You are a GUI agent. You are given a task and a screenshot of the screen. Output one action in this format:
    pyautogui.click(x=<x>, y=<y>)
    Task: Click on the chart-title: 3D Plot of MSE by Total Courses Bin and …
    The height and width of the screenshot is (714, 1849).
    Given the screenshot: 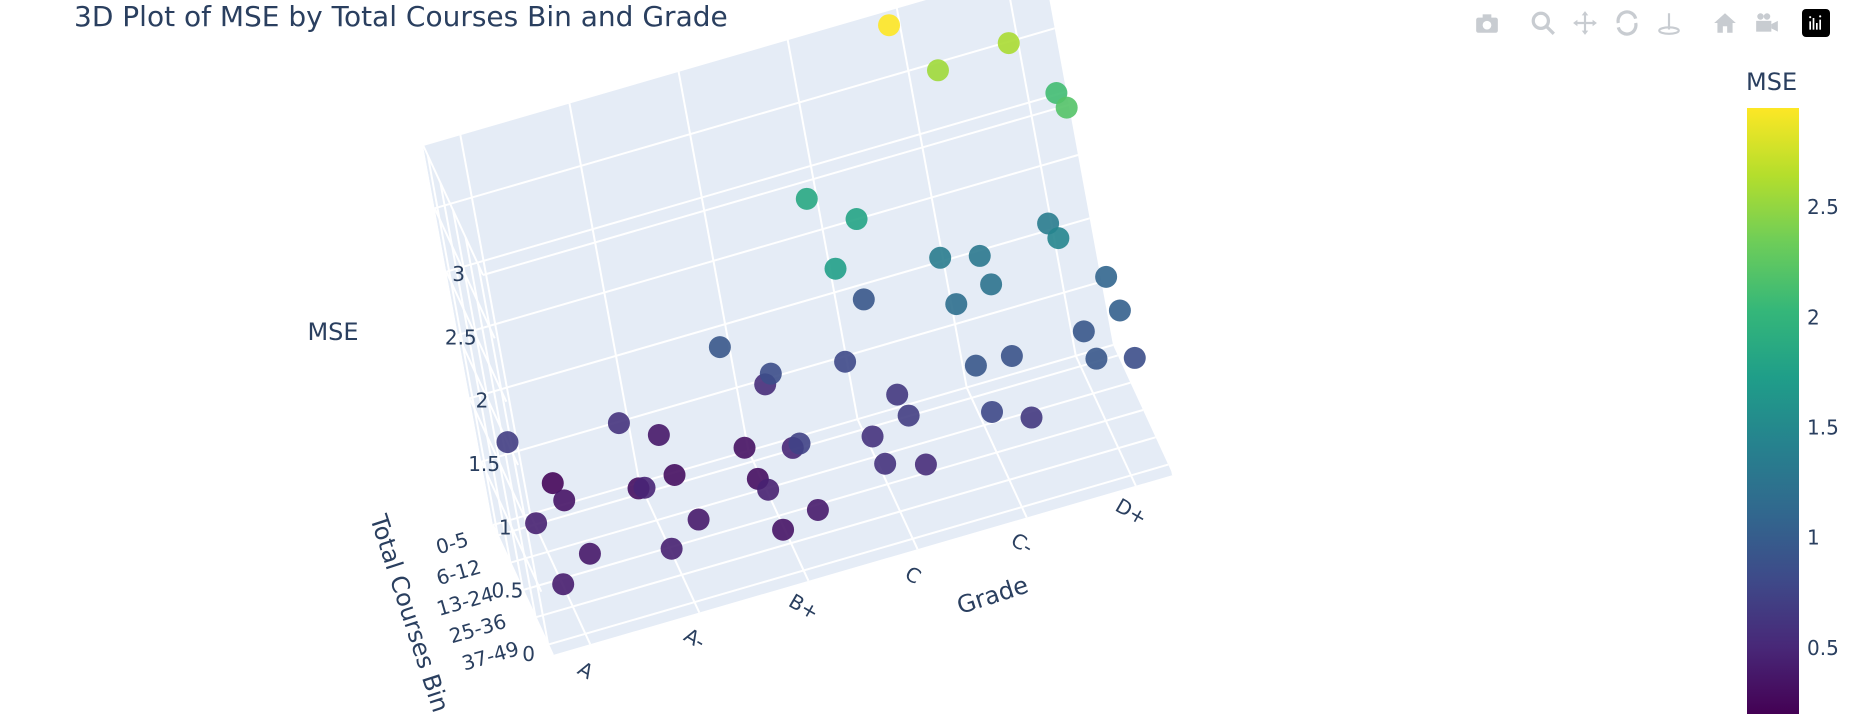 What is the action you would take?
    pyautogui.click(x=401, y=16)
    